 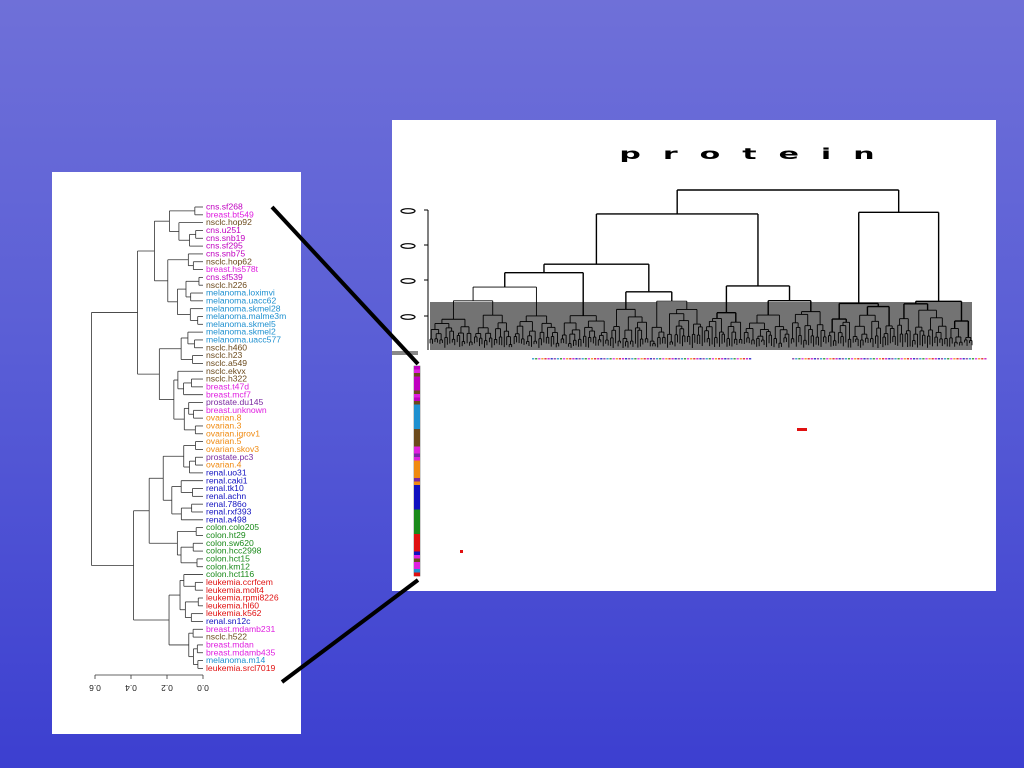 I want to click on leaf-label: leukemia.molt4, so click(x=235, y=590).